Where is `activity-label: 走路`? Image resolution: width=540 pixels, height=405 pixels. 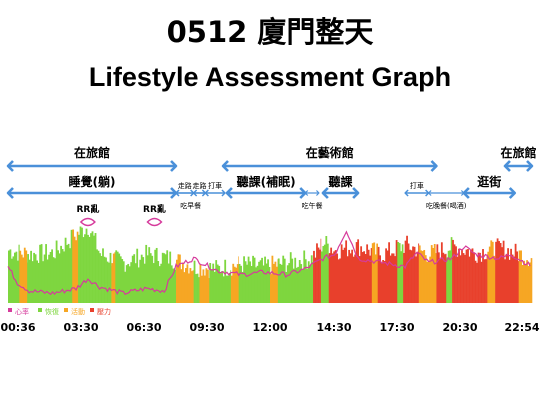 activity-label: 走路 is located at coordinates (185, 185).